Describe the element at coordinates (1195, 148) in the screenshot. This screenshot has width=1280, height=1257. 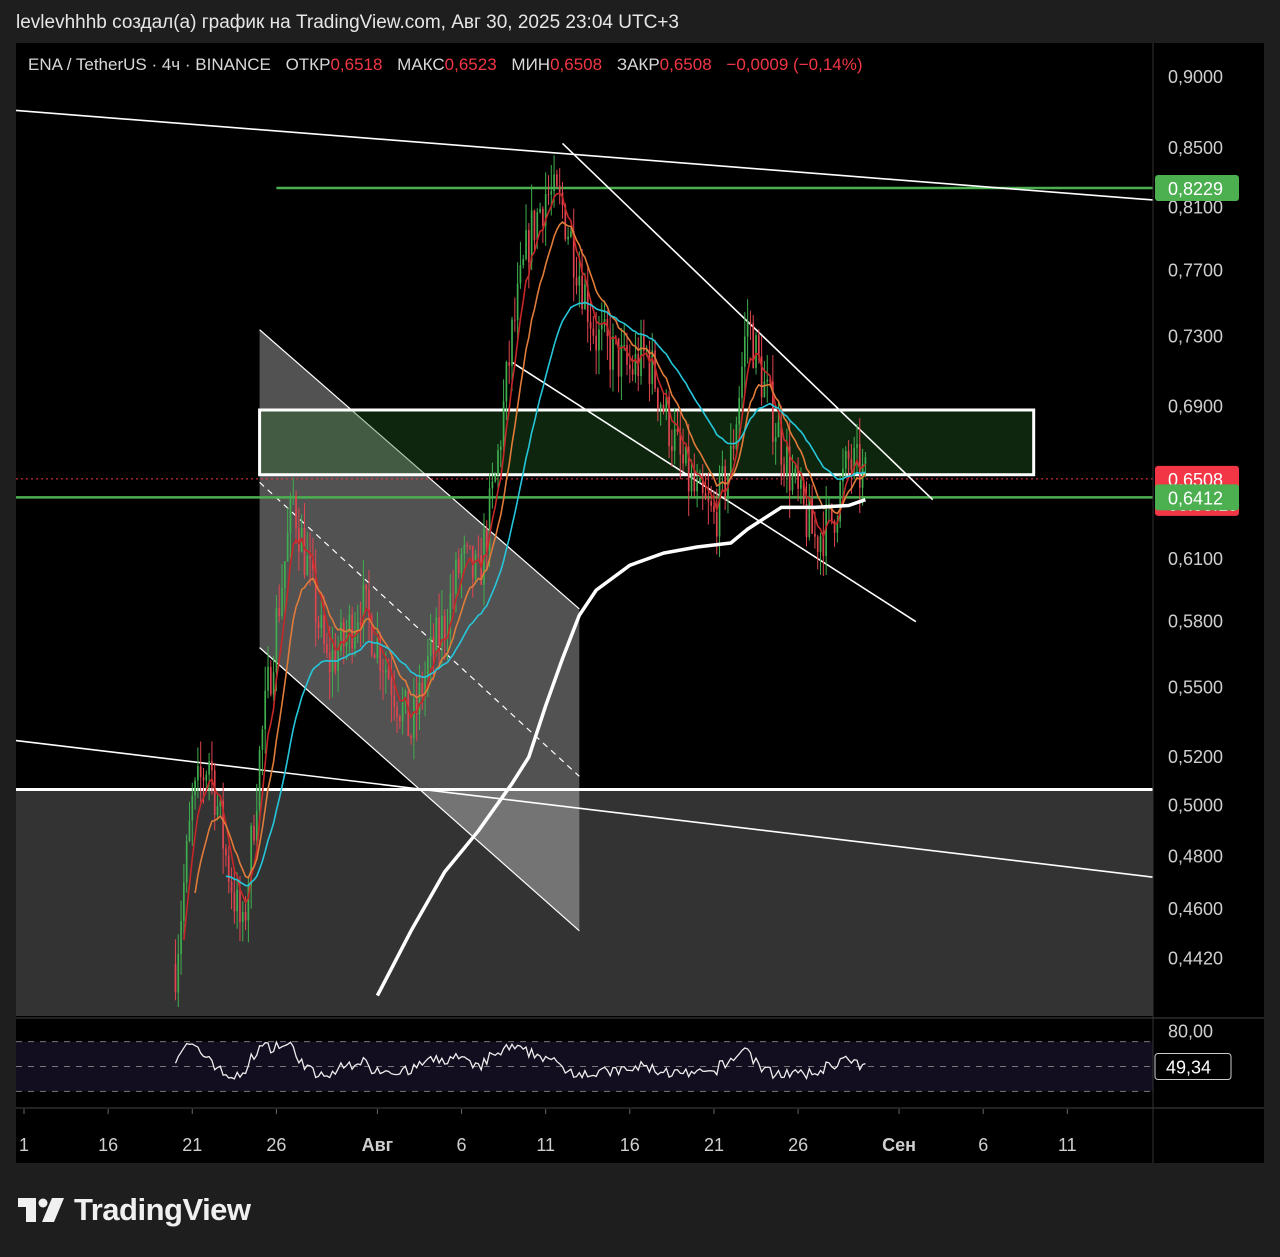
I see `price-tick-label: 0,8500` at that location.